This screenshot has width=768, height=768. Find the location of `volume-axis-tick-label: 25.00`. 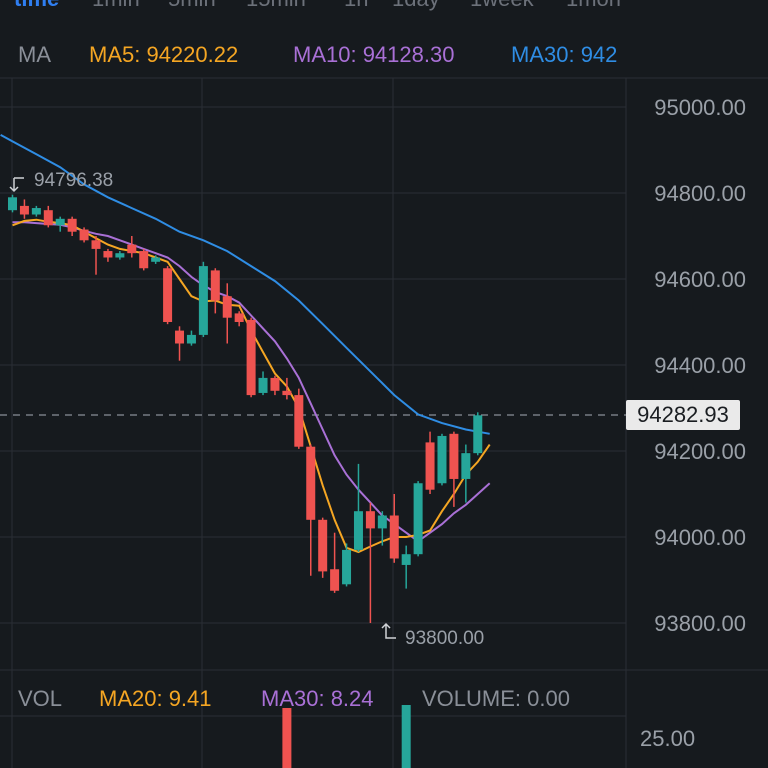

volume-axis-tick-label: 25.00 is located at coordinates (667, 738).